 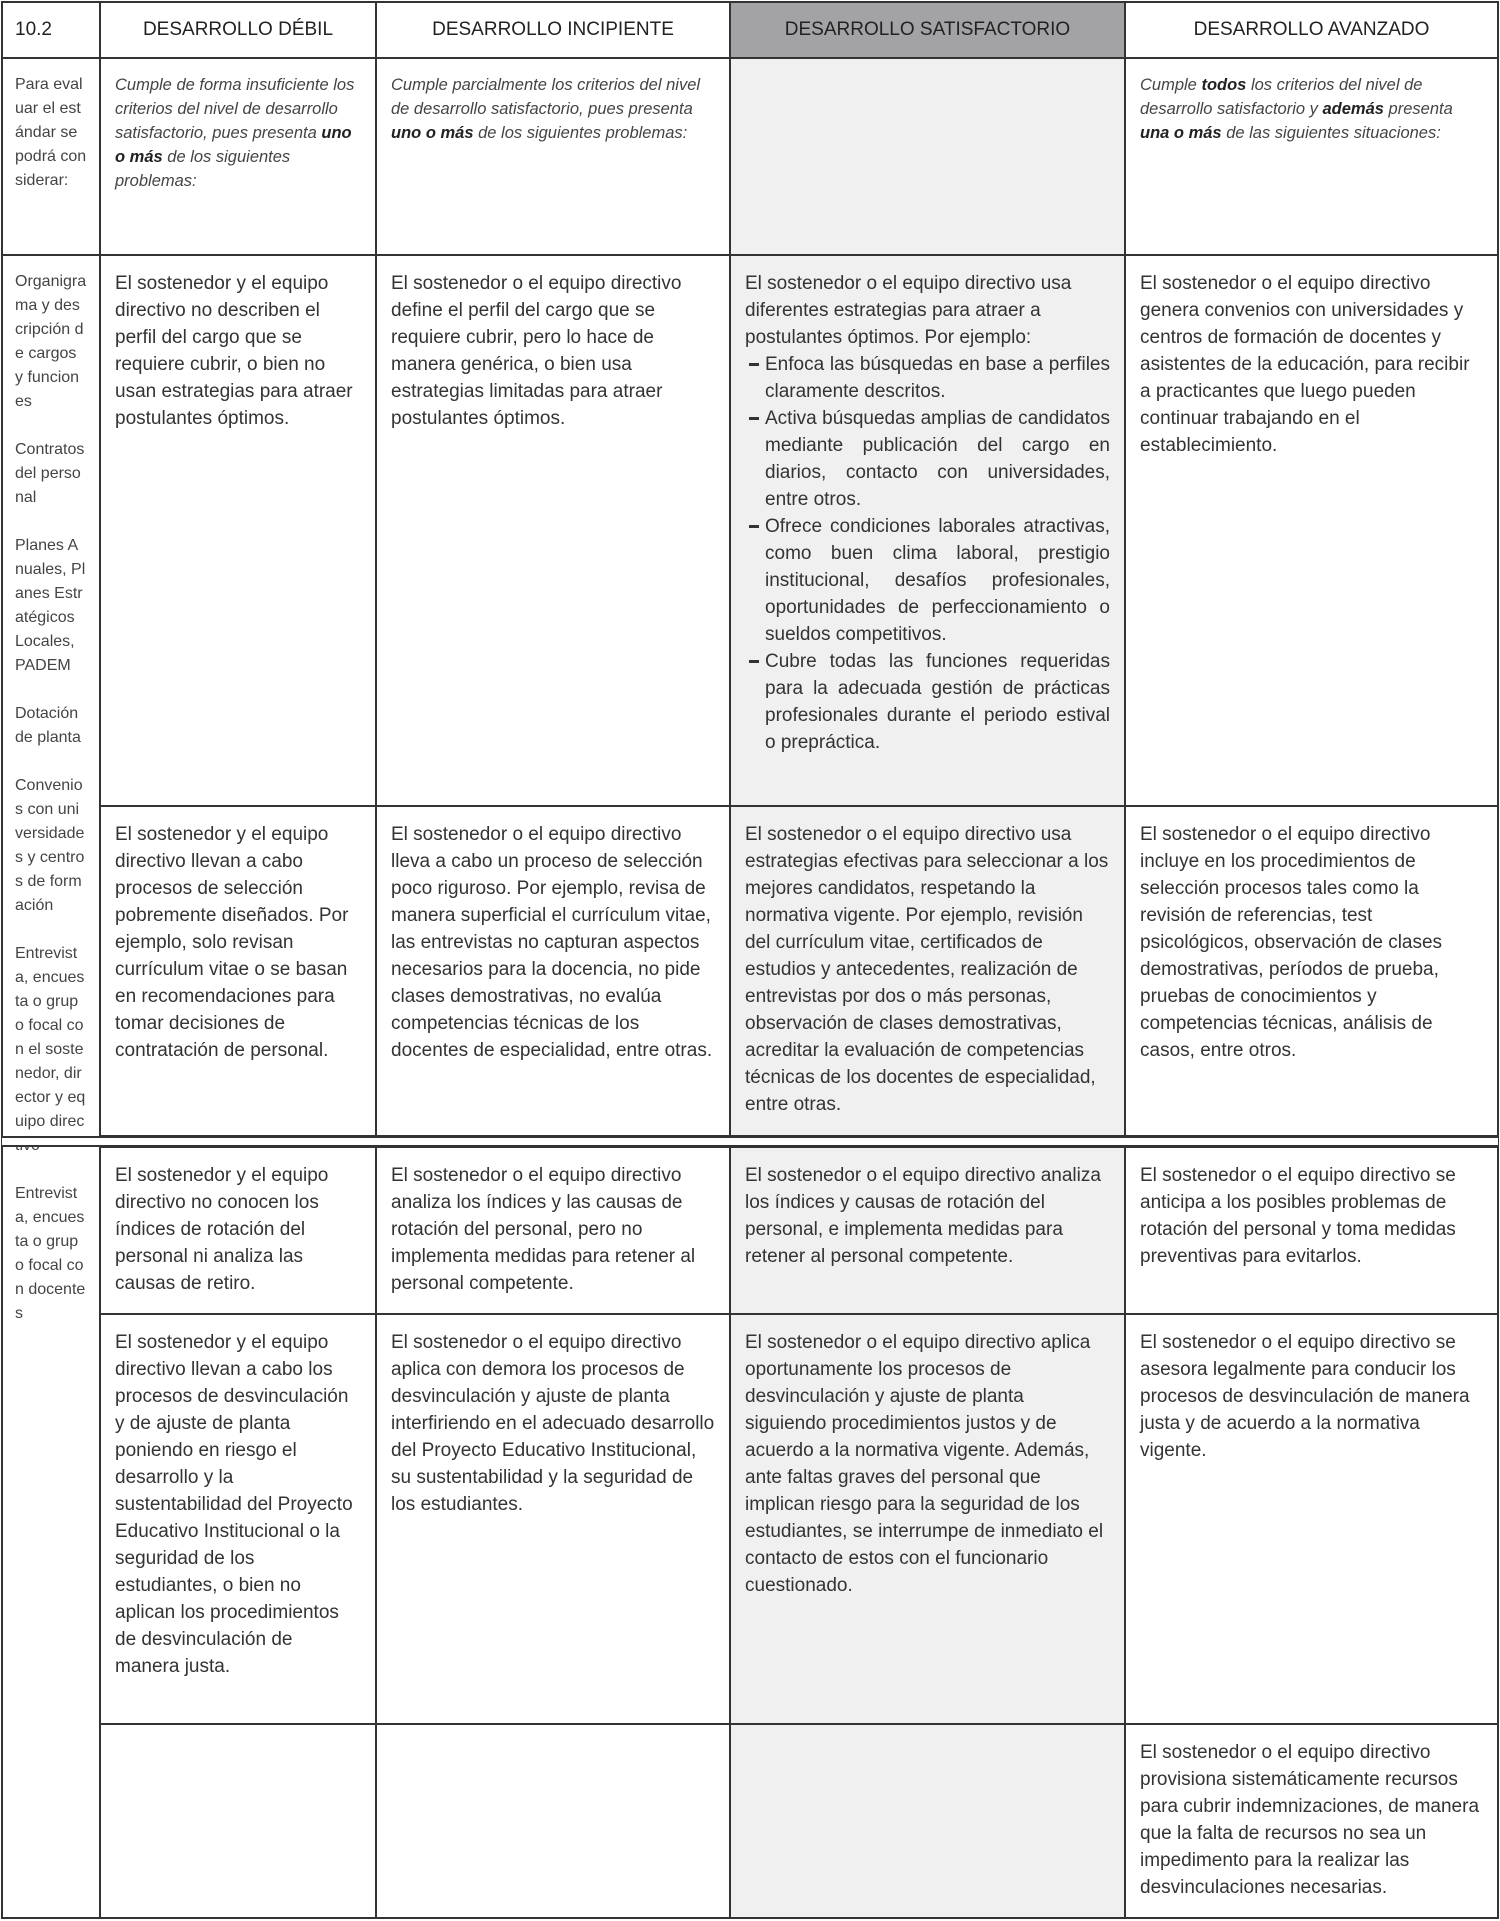 What do you see at coordinates (927, 156) in the screenshot?
I see `intro-cell` at bounding box center [927, 156].